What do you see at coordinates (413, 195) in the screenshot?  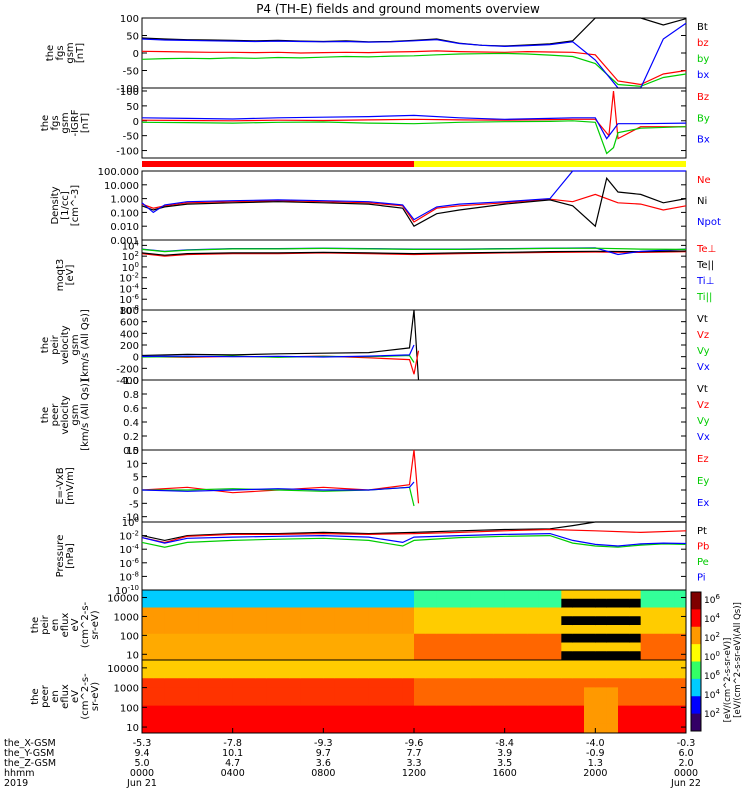 I see `series-Npot` at bounding box center [413, 195].